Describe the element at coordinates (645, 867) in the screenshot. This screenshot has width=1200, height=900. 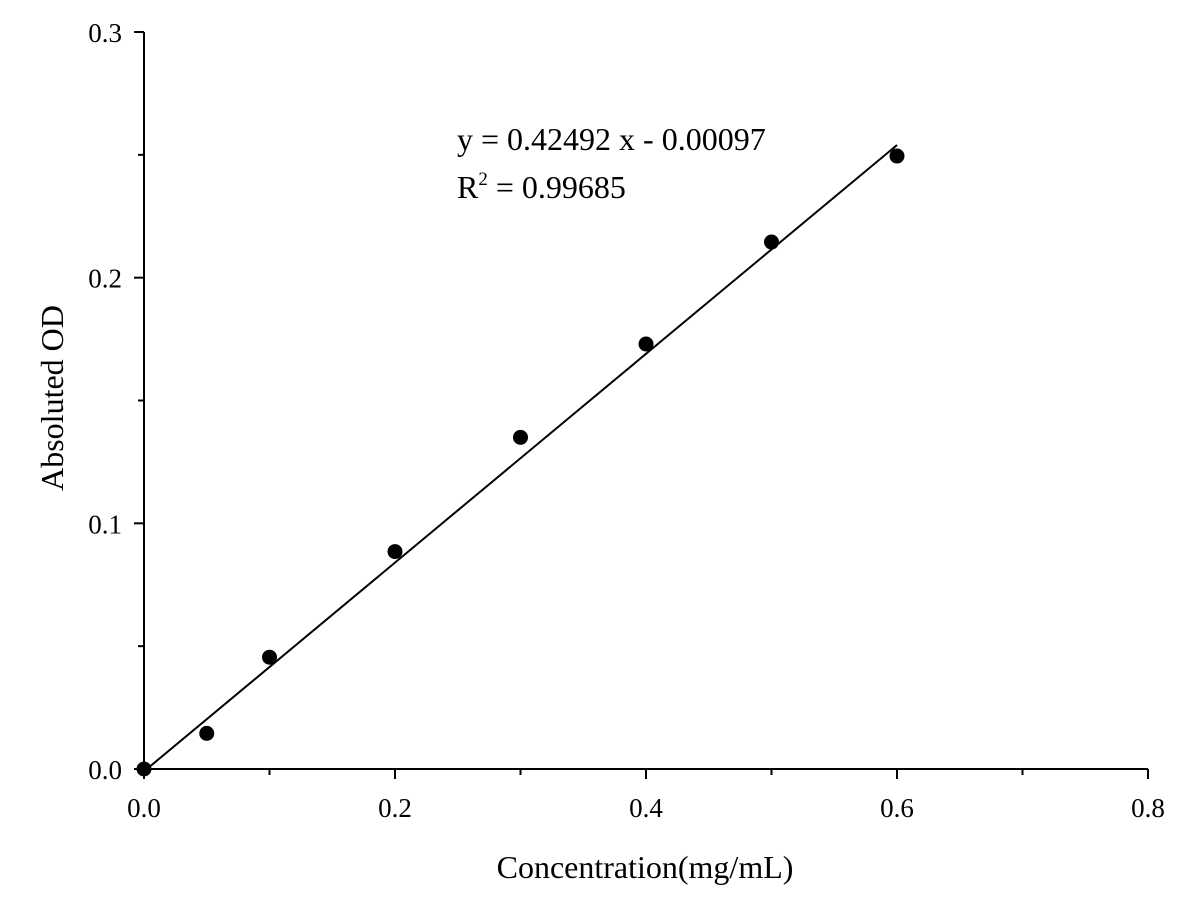
I see `x-axis-title: Concentration(mg/mL)` at that location.